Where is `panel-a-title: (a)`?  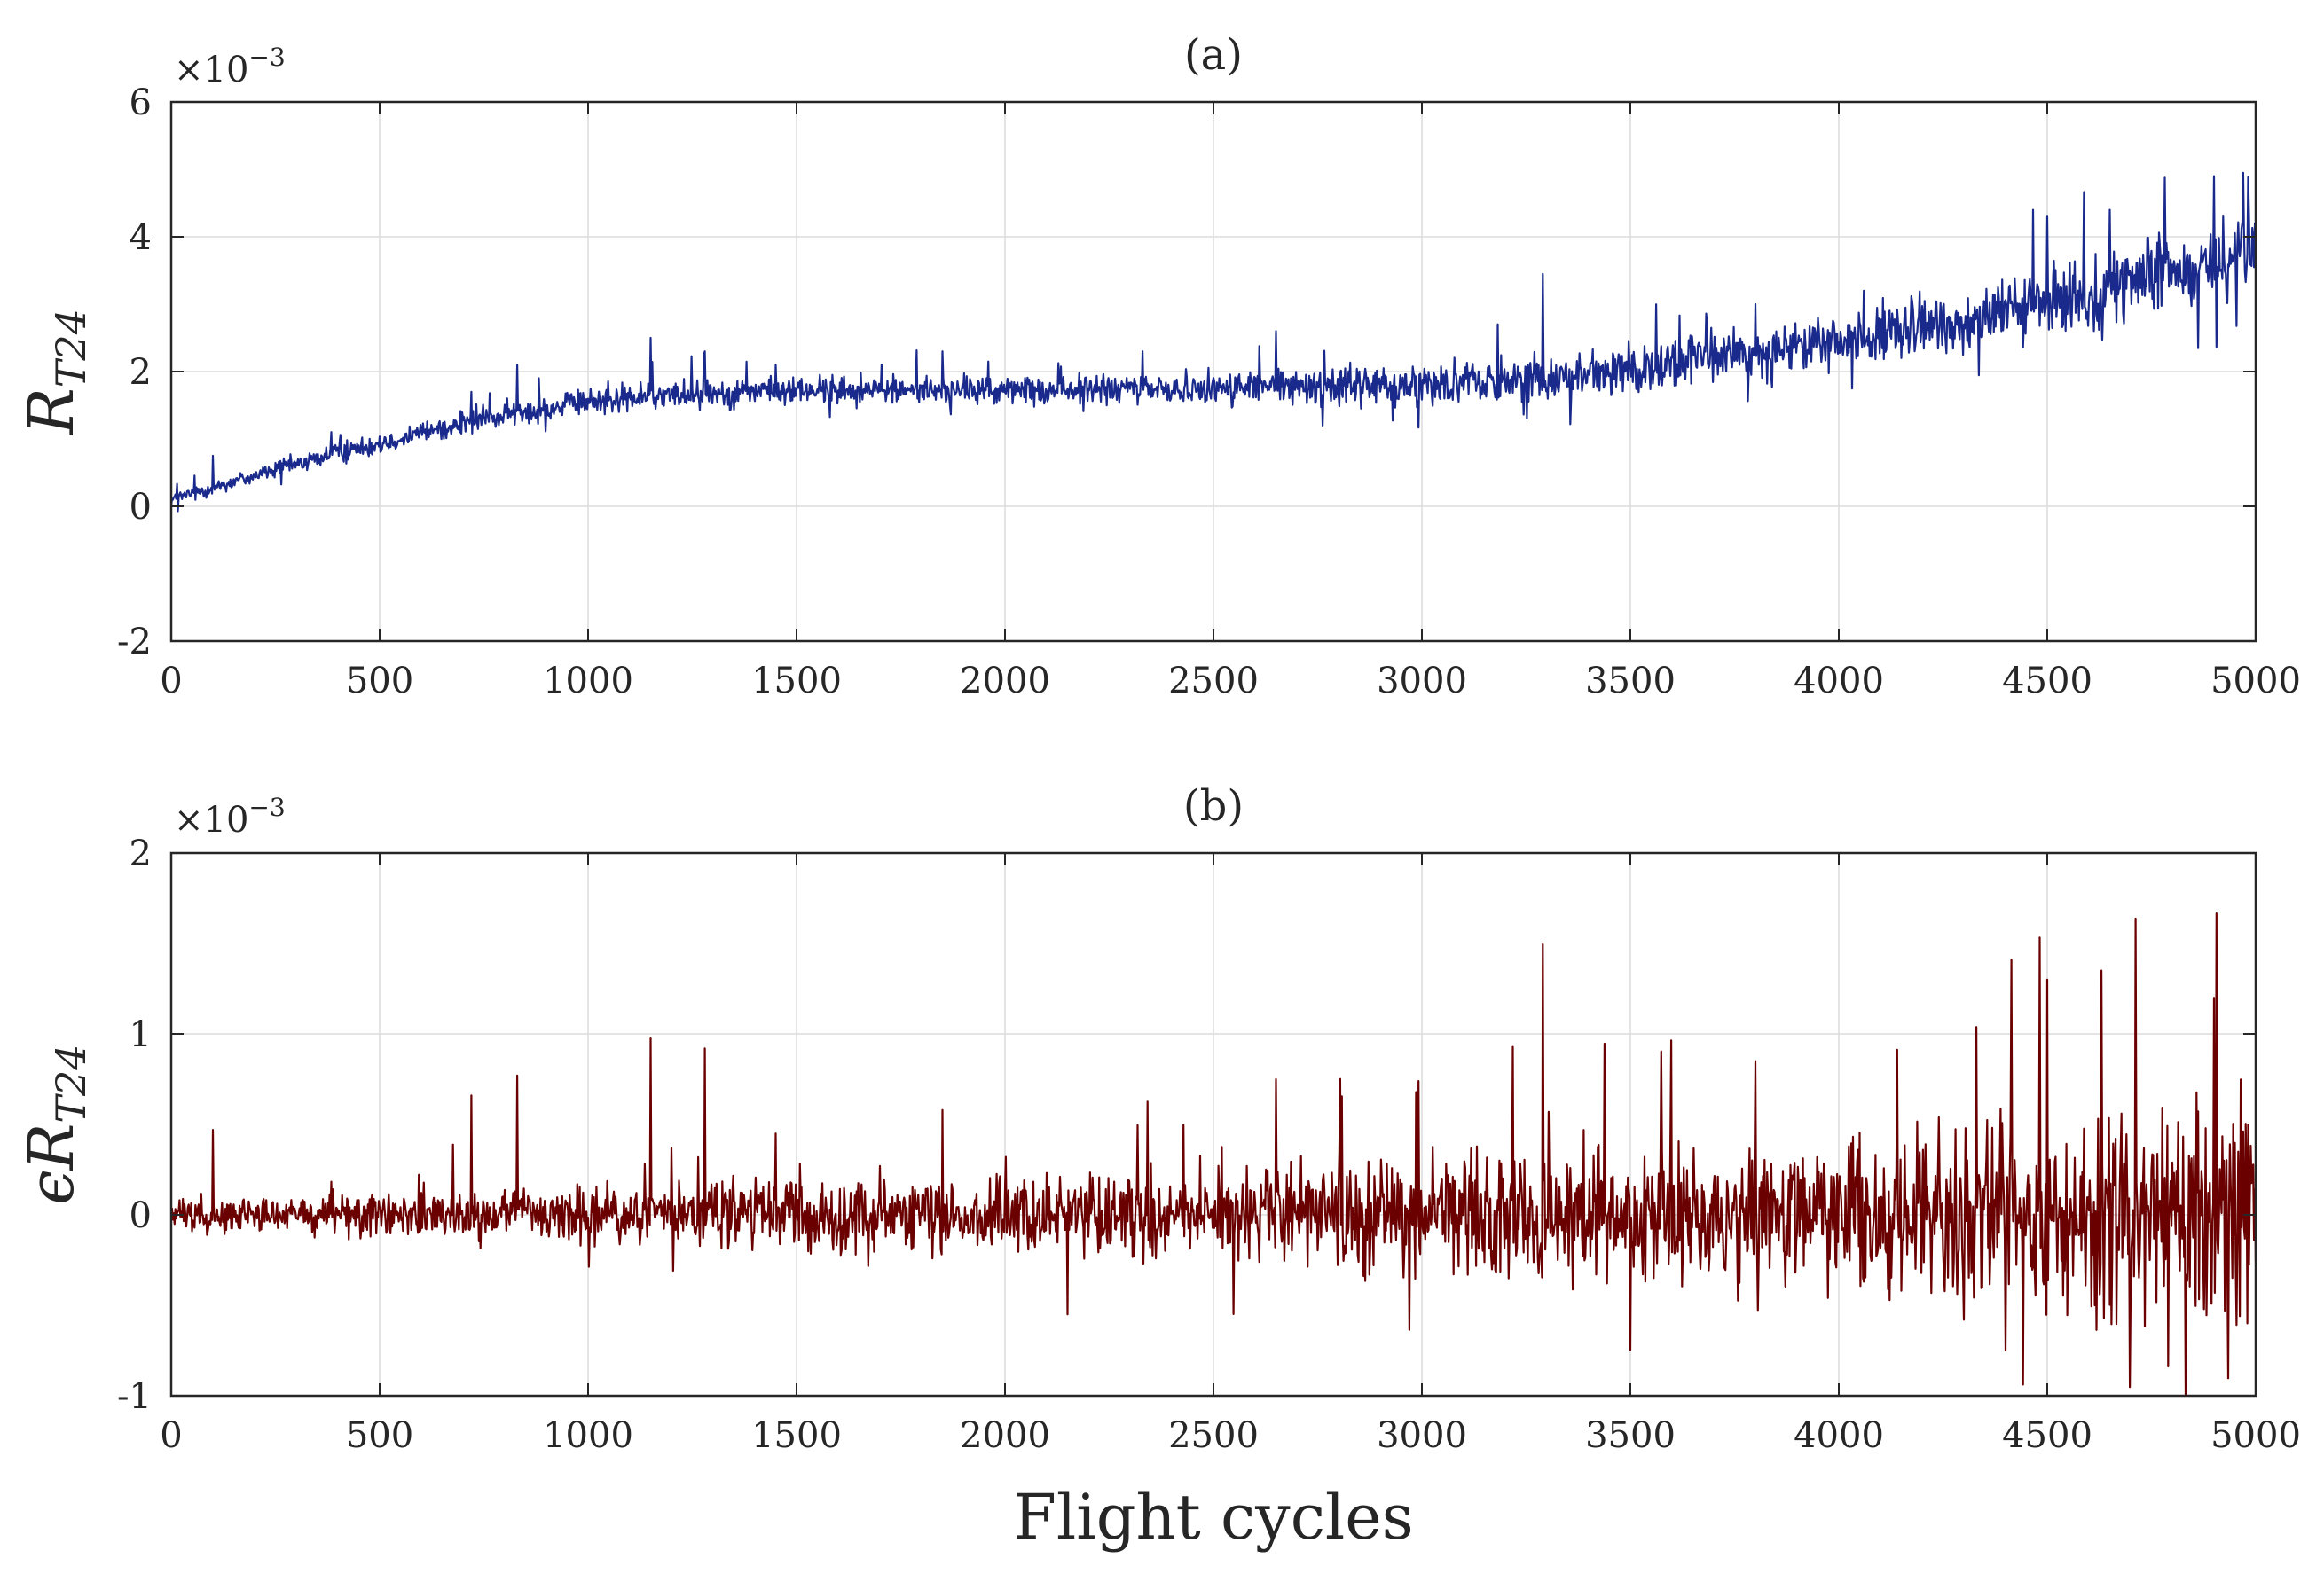 panel-a-title: (a) is located at coordinates (1213, 55).